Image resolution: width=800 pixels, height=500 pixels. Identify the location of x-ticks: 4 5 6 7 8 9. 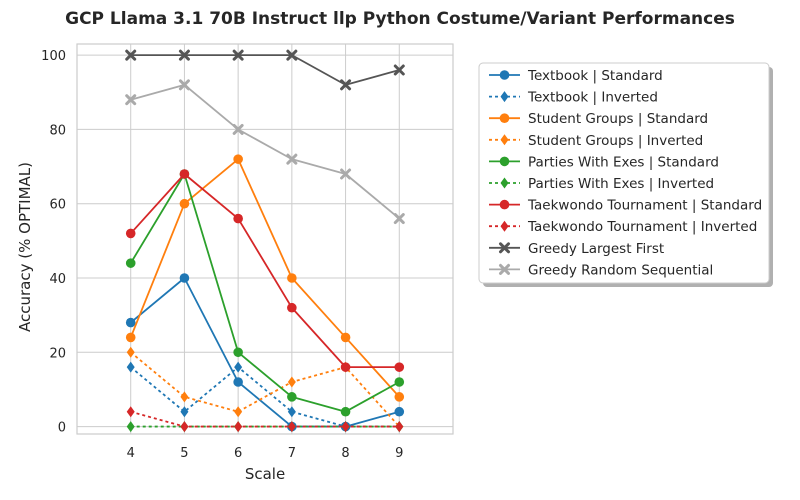
(265, 453).